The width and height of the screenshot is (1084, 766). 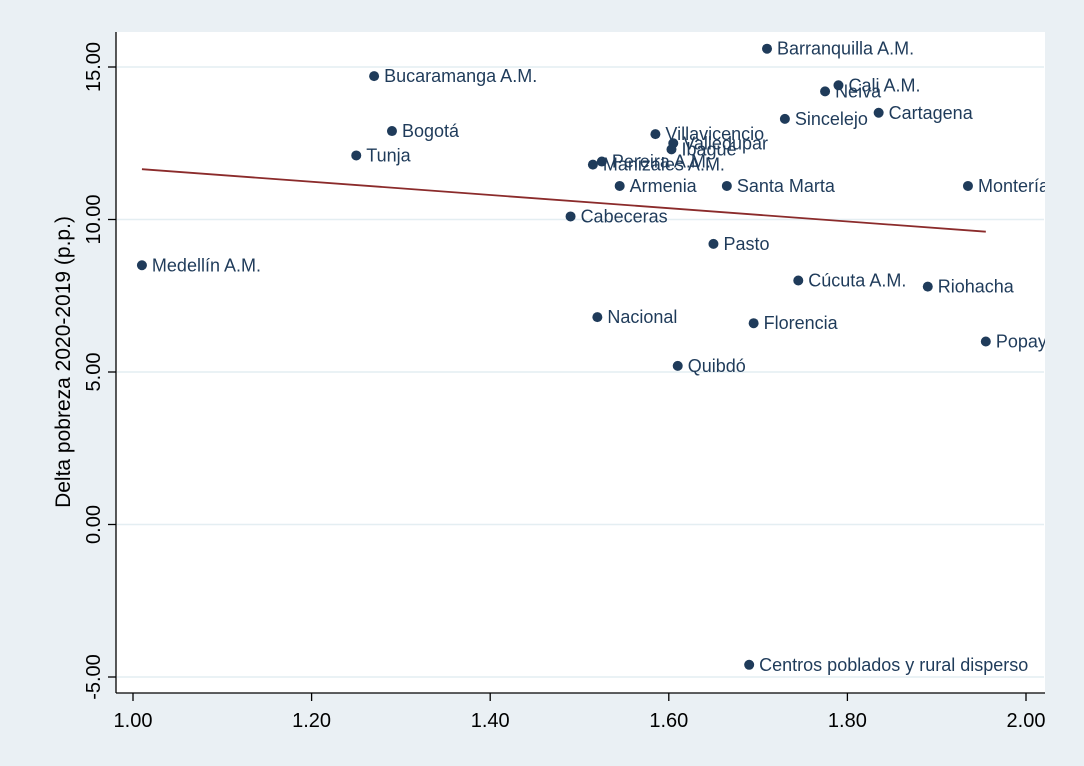 What do you see at coordinates (717, 366) in the screenshot?
I see `data-point-label: Quibdó` at bounding box center [717, 366].